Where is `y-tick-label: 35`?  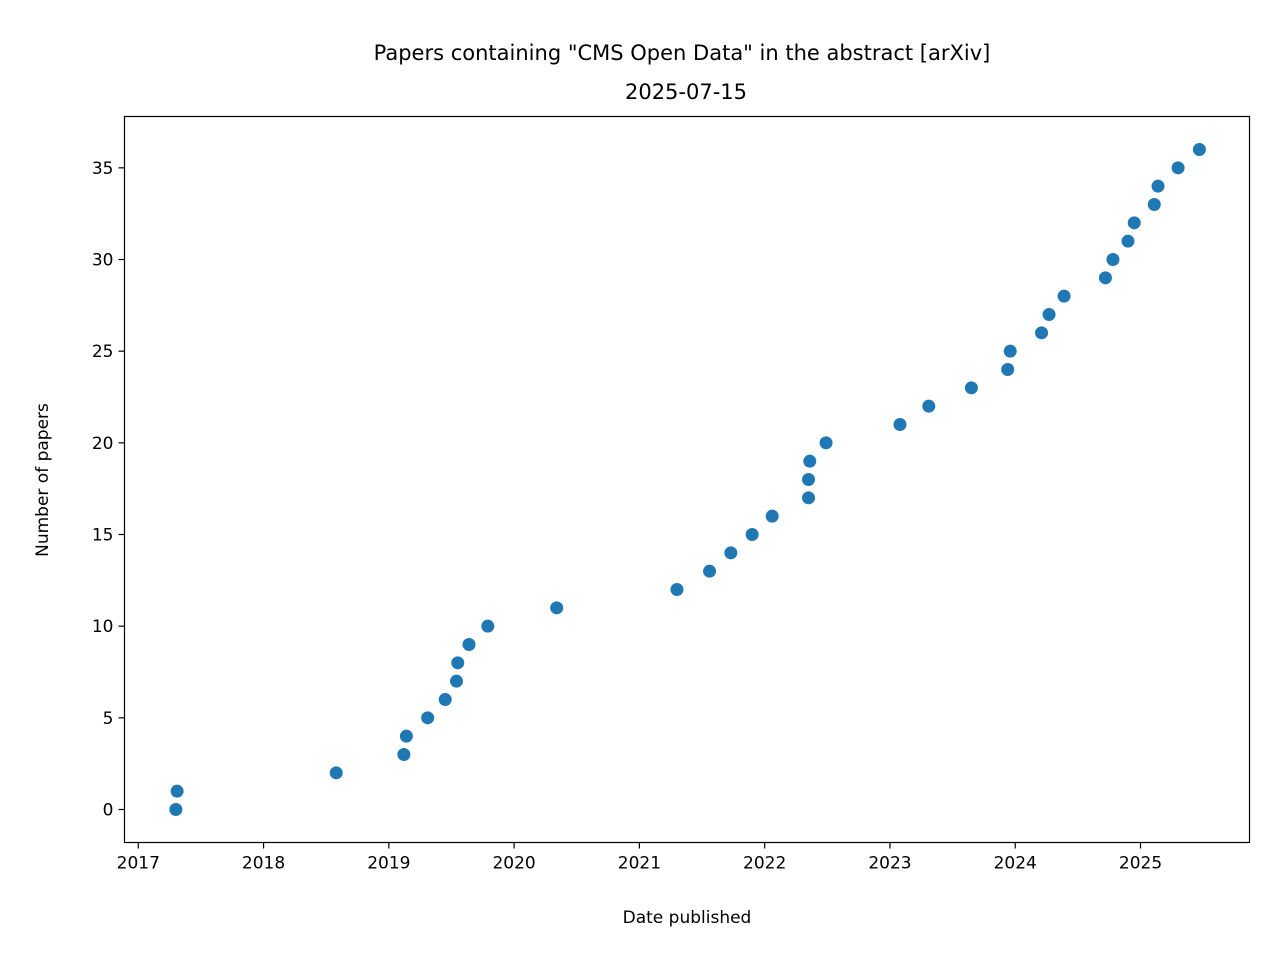 y-tick-label: 35 is located at coordinates (103, 169).